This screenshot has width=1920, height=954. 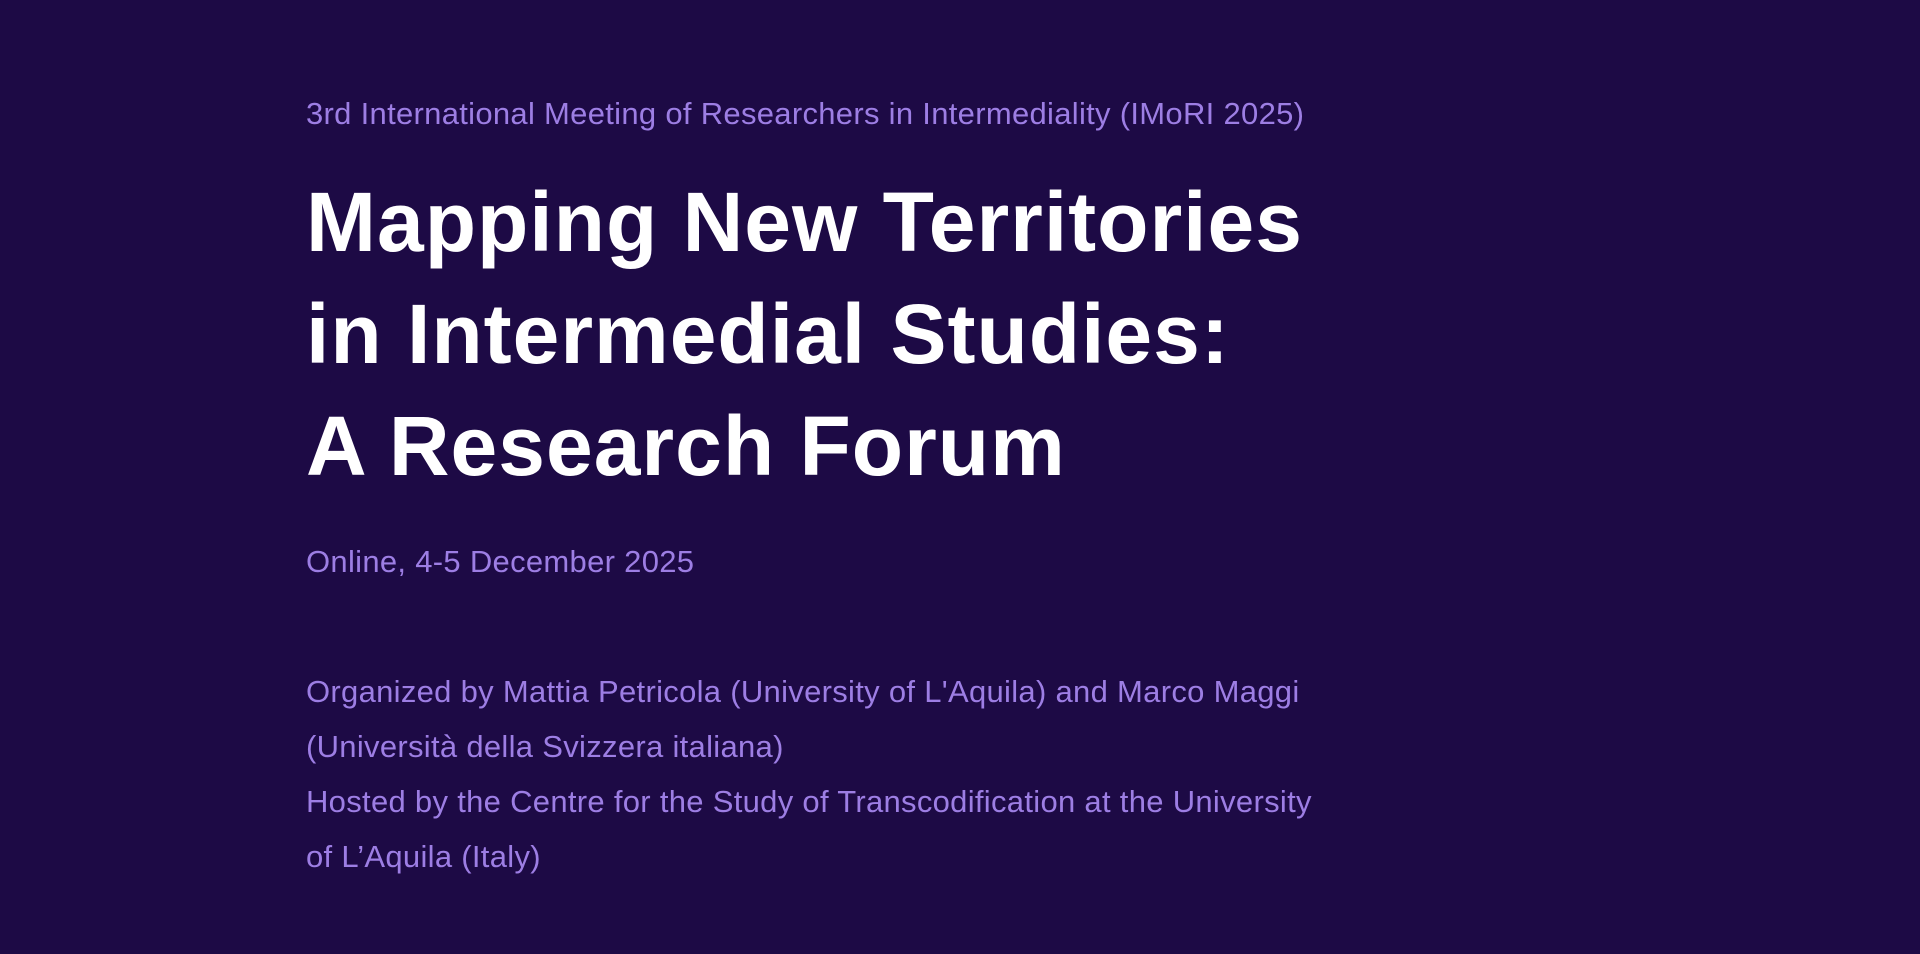 What do you see at coordinates (768, 334) in the screenshot?
I see `conference-title-line-2: in Intermedial Studies:` at bounding box center [768, 334].